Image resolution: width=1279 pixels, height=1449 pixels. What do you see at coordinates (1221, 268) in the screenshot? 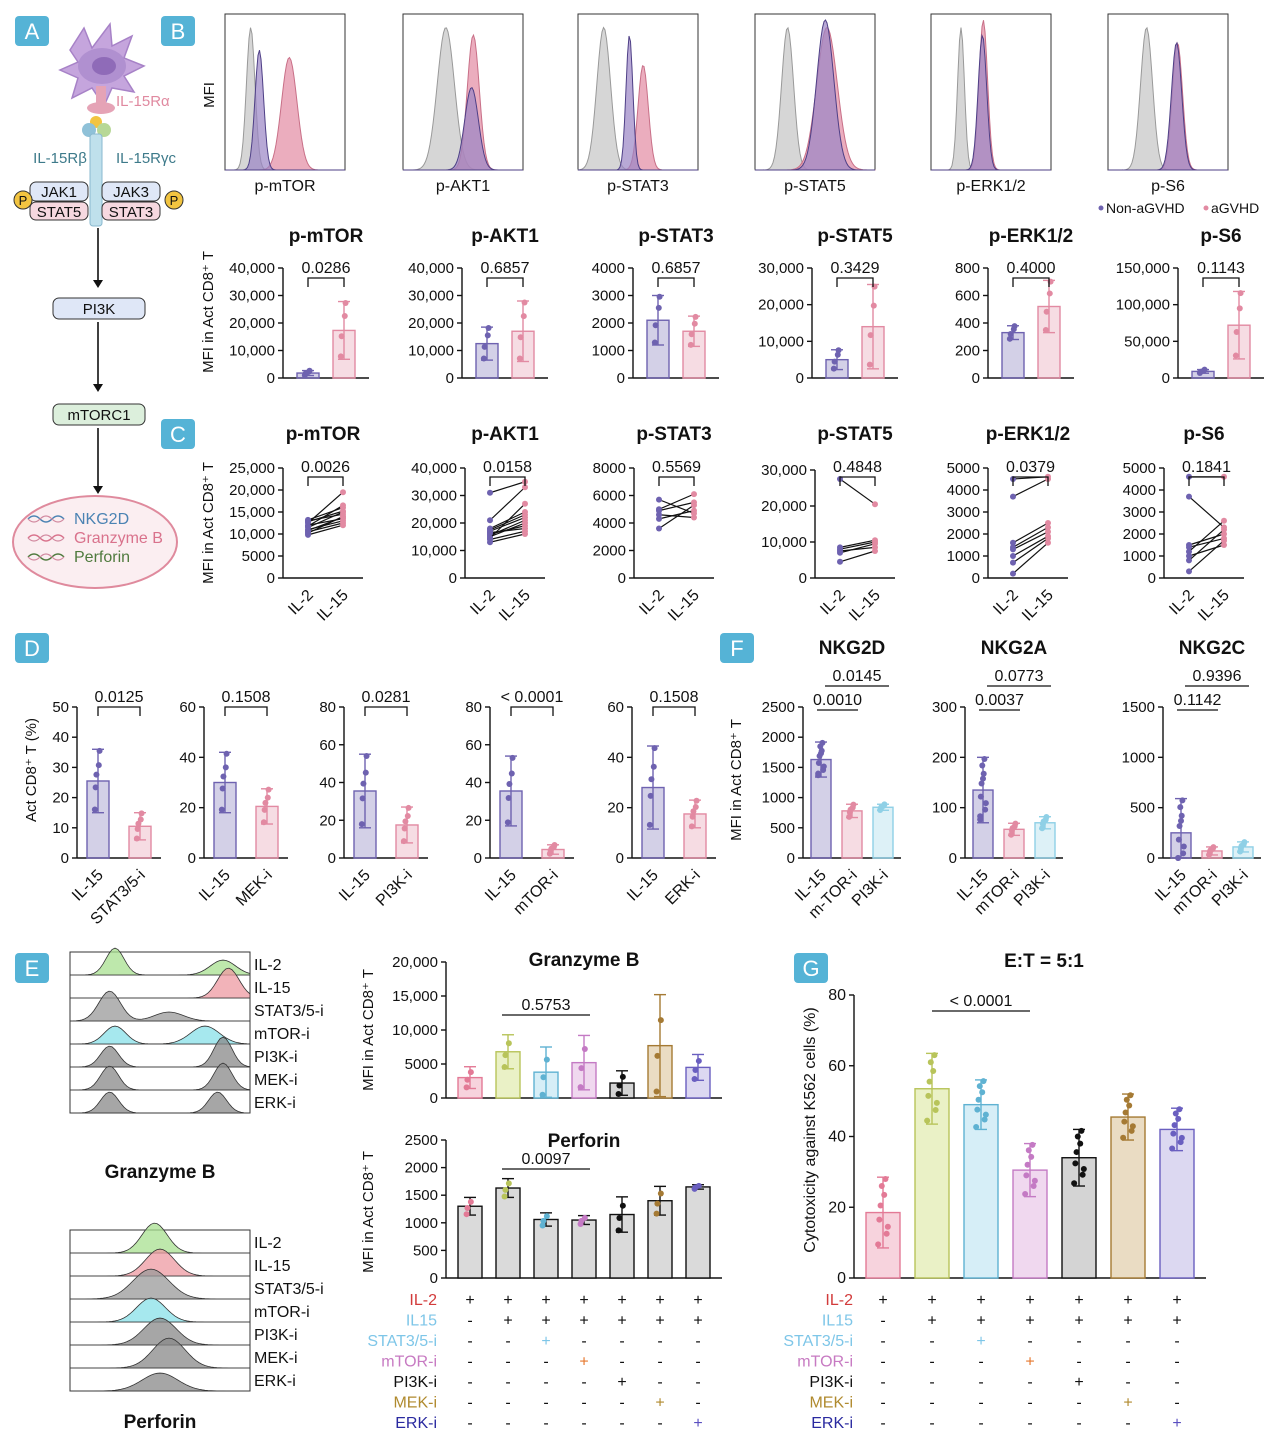
I see `p-value-label: 0.1143` at bounding box center [1221, 268].